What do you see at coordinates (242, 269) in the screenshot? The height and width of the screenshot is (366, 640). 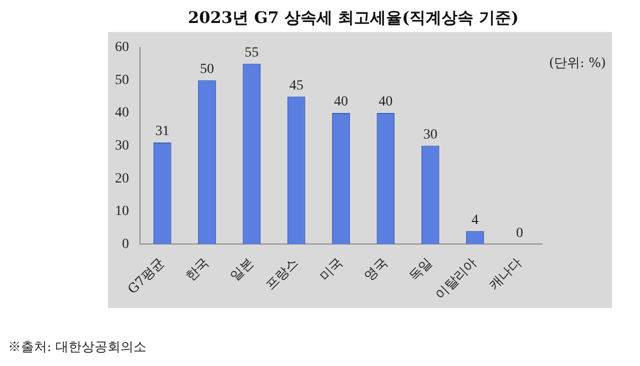 I see `x-tick-label: 일본` at bounding box center [242, 269].